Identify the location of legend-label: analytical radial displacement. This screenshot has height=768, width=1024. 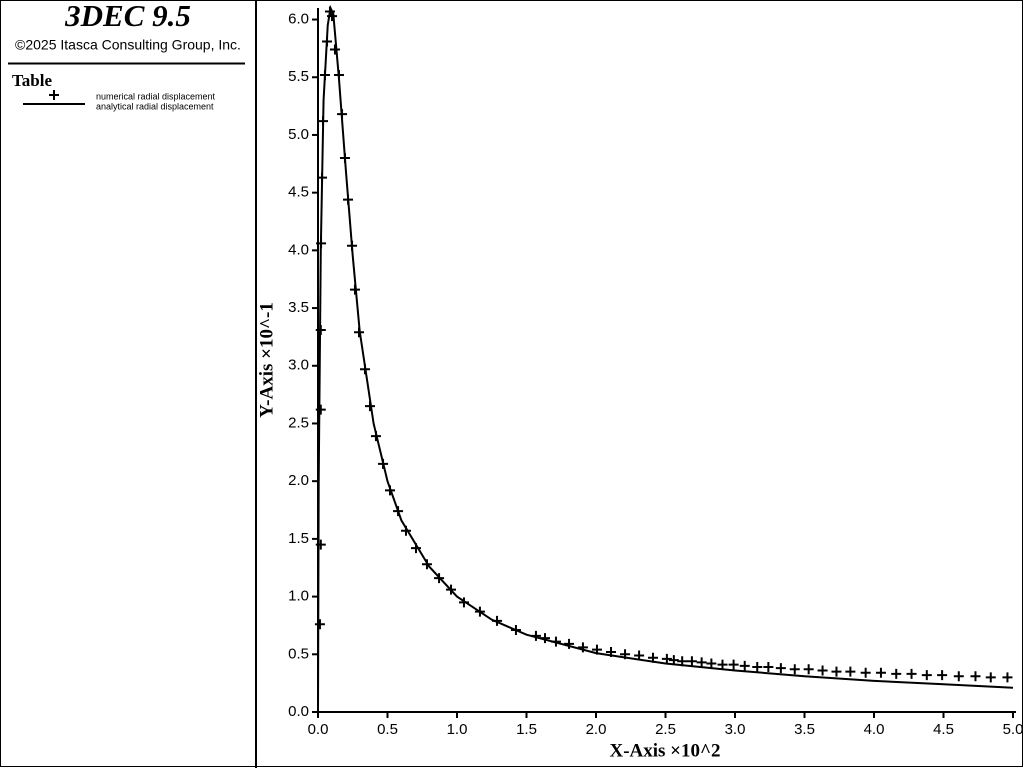
(155, 106).